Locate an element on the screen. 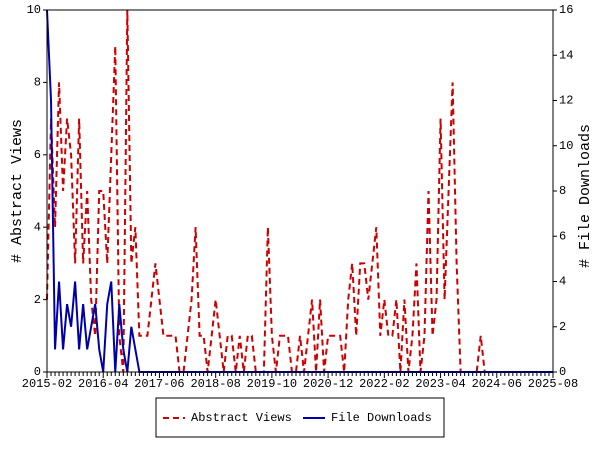  y-tick-label: 10 is located at coordinates (34, 10).